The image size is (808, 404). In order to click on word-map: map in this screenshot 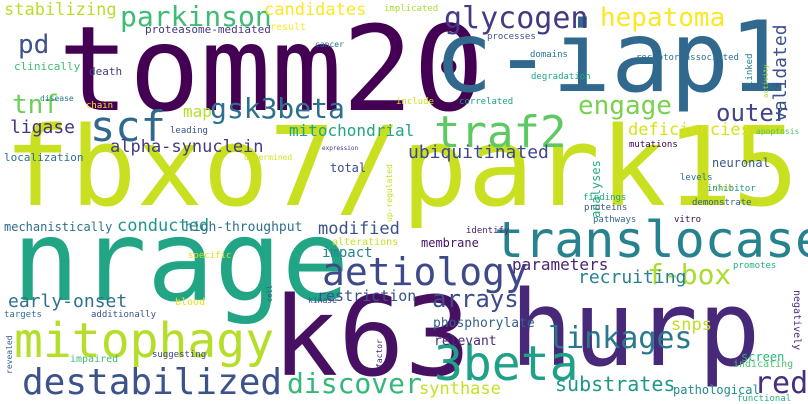, I will do `click(197, 111)`.